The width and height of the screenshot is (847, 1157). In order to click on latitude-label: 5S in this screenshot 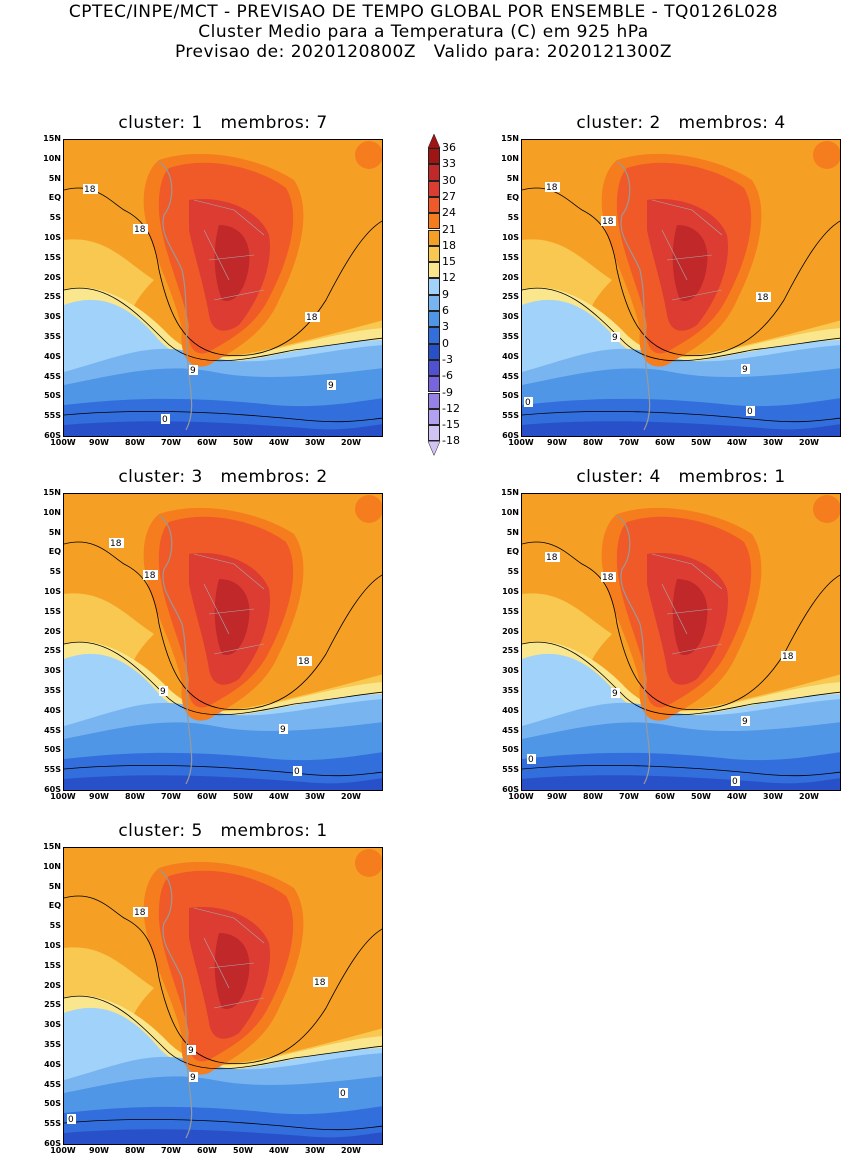, I will do `click(55, 572)`.